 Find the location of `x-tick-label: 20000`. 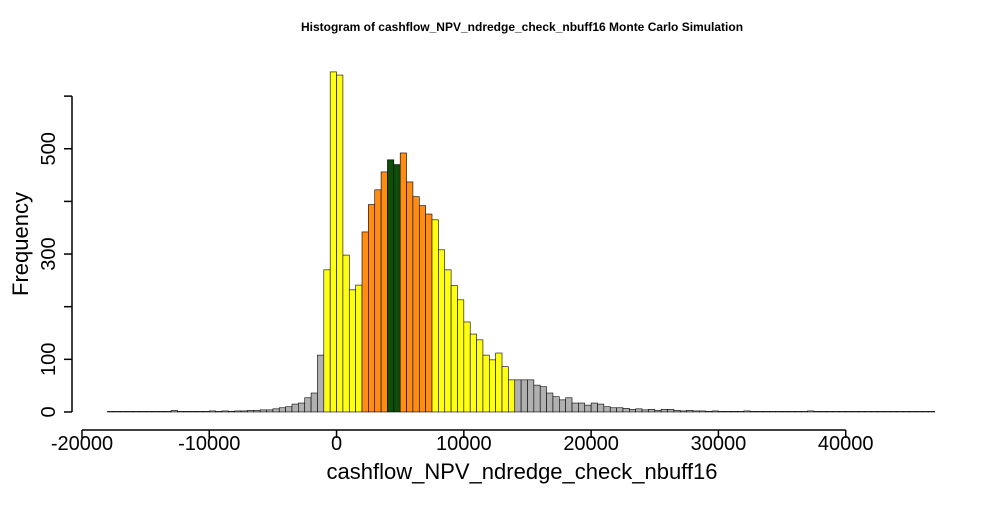

x-tick-label: 20000 is located at coordinates (591, 444).